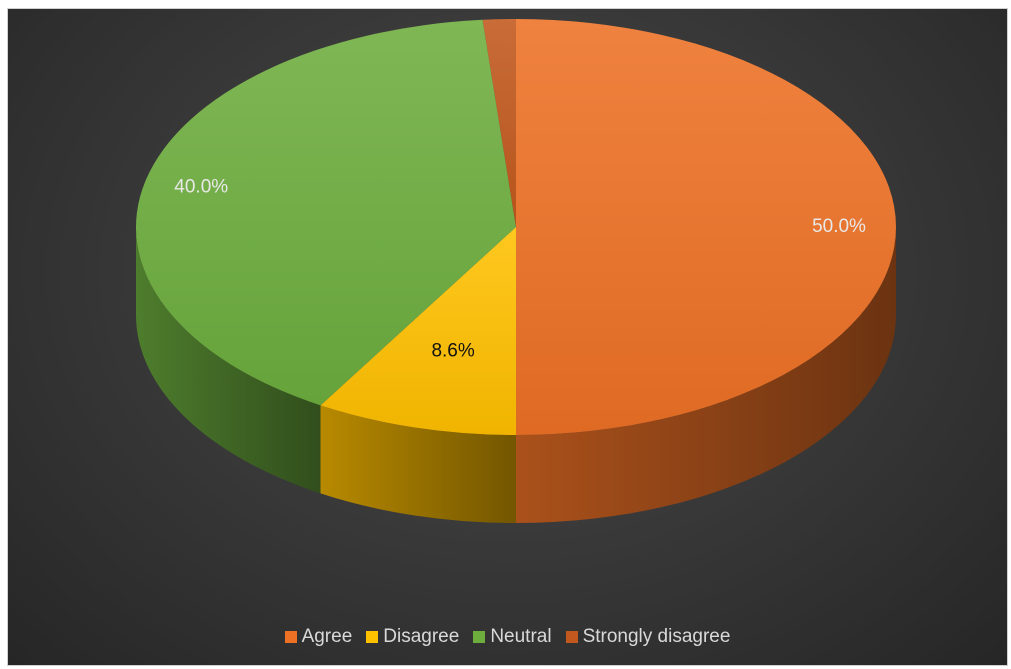  I want to click on legend-item-agree: Agree, so click(318, 637).